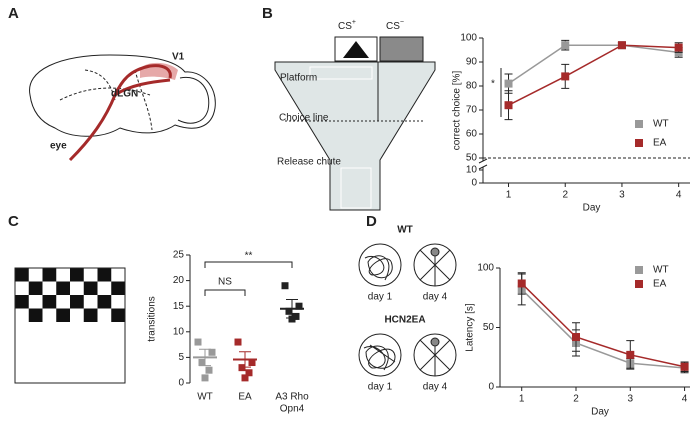 The width and height of the screenshot is (700, 421). What do you see at coordinates (292, 397) in the screenshot?
I see `category-label: A3 Rho` at bounding box center [292, 397].